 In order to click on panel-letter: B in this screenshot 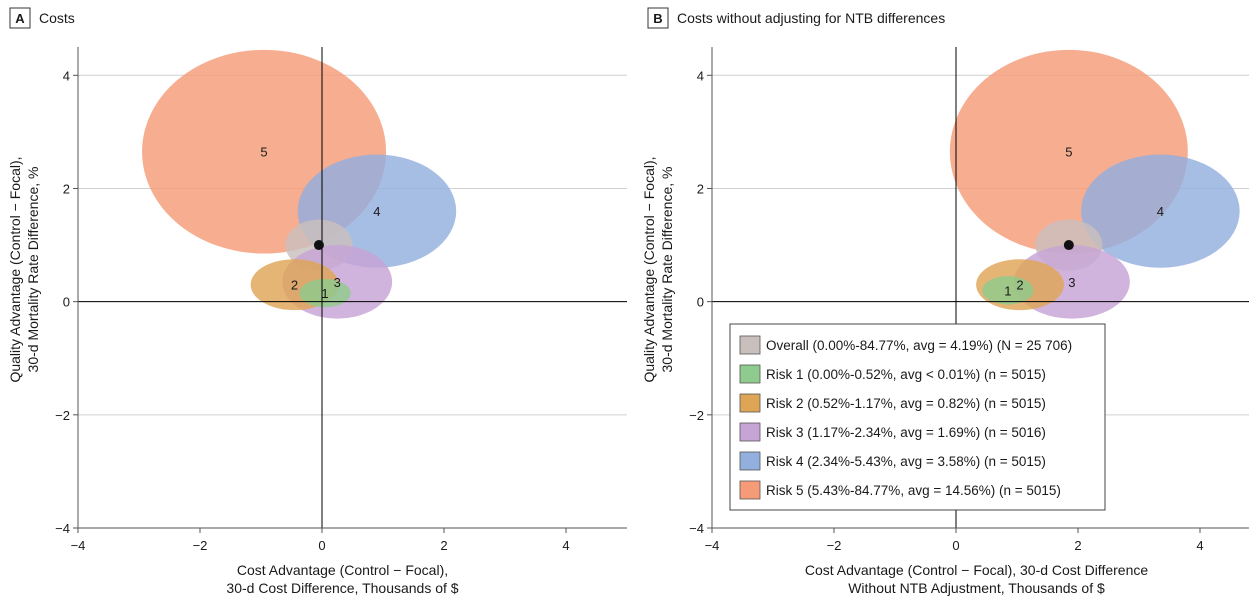, I will do `click(657, 18)`.